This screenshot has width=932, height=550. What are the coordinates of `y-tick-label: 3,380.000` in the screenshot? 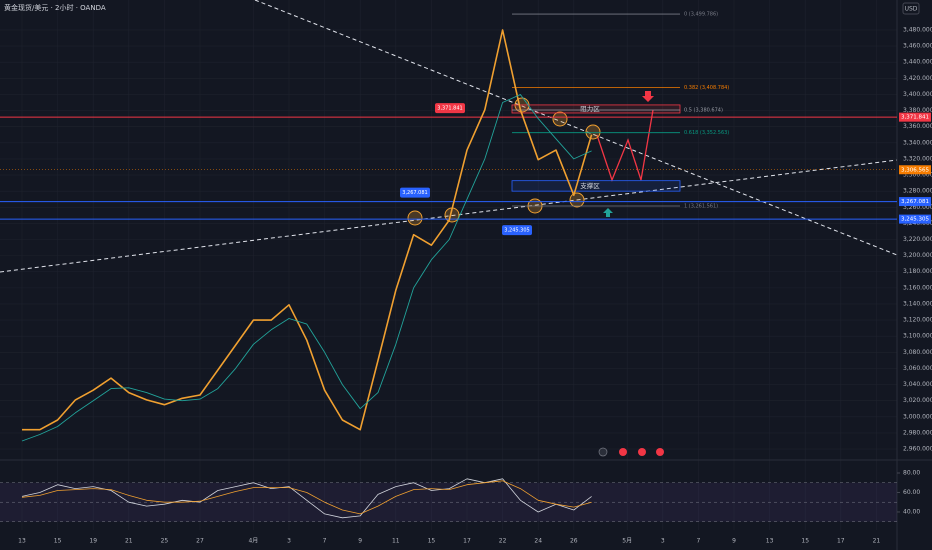 It's located at (917, 110).